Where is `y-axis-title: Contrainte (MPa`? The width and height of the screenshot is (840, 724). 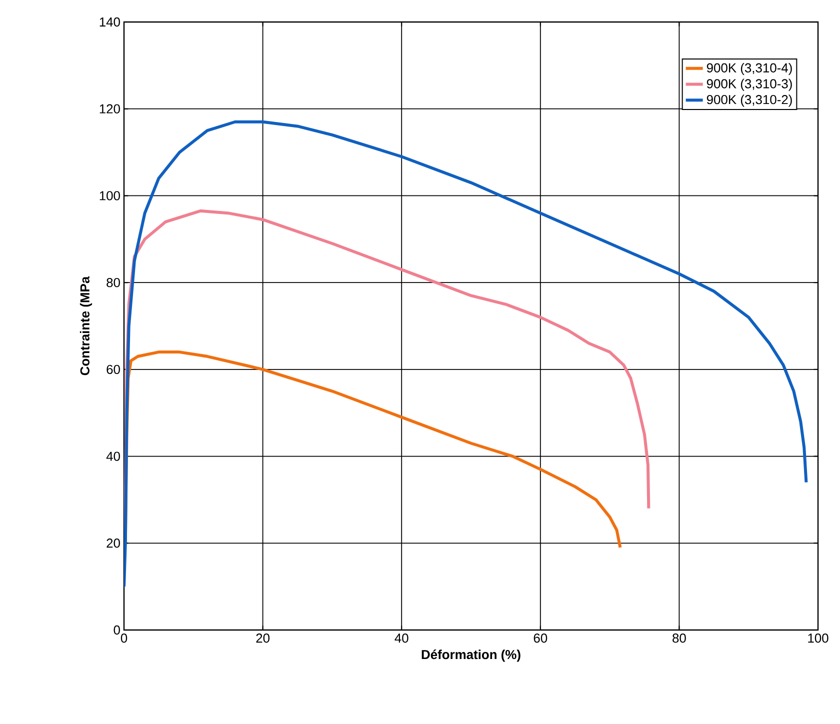
y-axis-title: Contrainte (MPa is located at coordinates (86, 326).